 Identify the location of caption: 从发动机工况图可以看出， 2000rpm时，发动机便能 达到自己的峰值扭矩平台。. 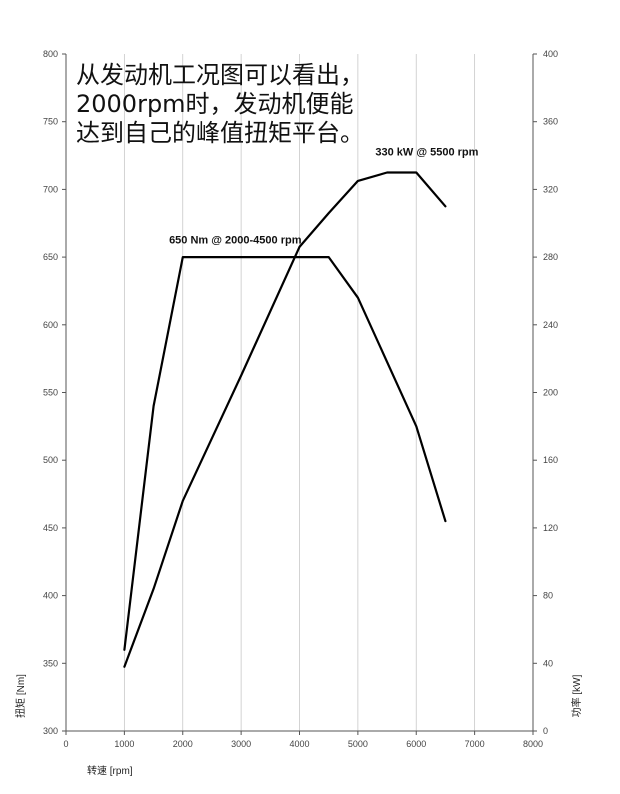
(220, 104).